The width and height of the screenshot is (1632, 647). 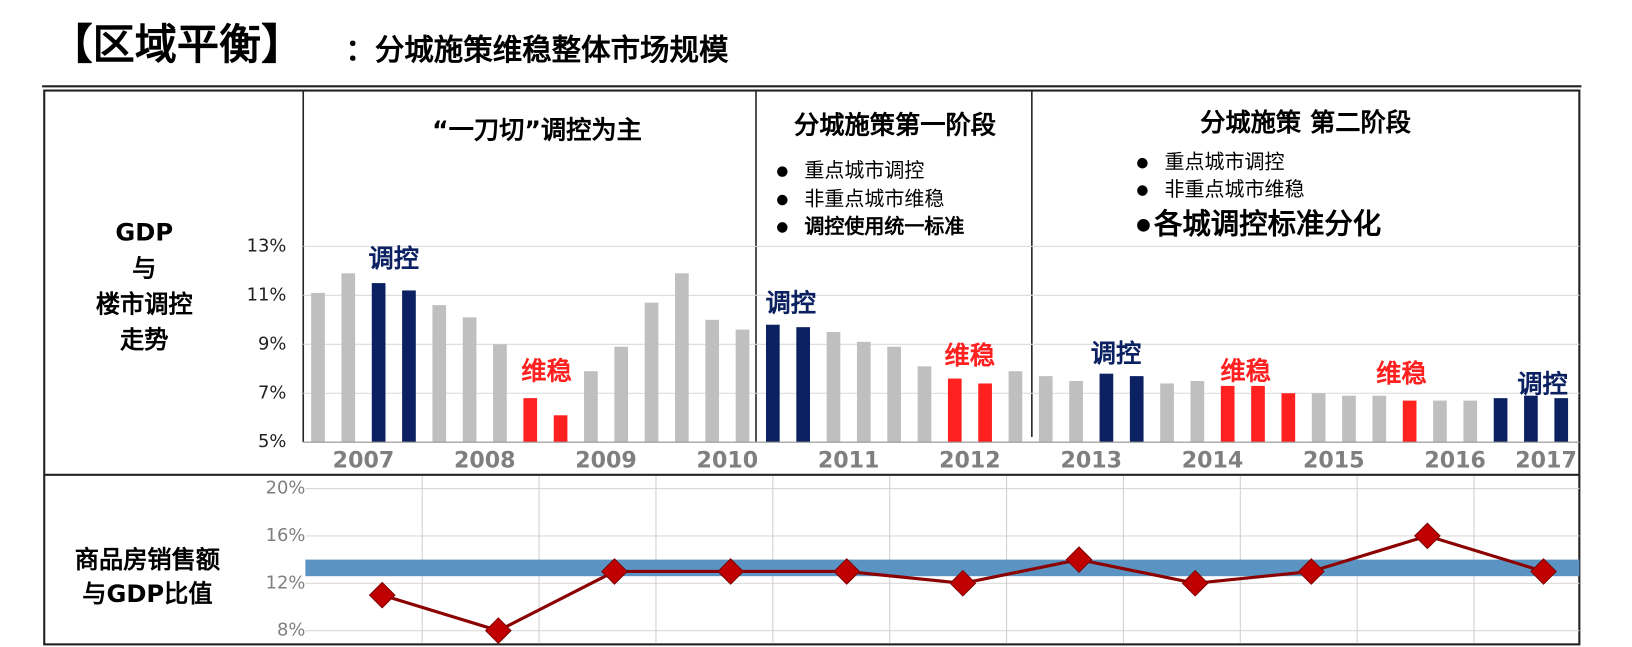 I want to click on phase-bullet: 调控使用统一标准, so click(x=884, y=226).